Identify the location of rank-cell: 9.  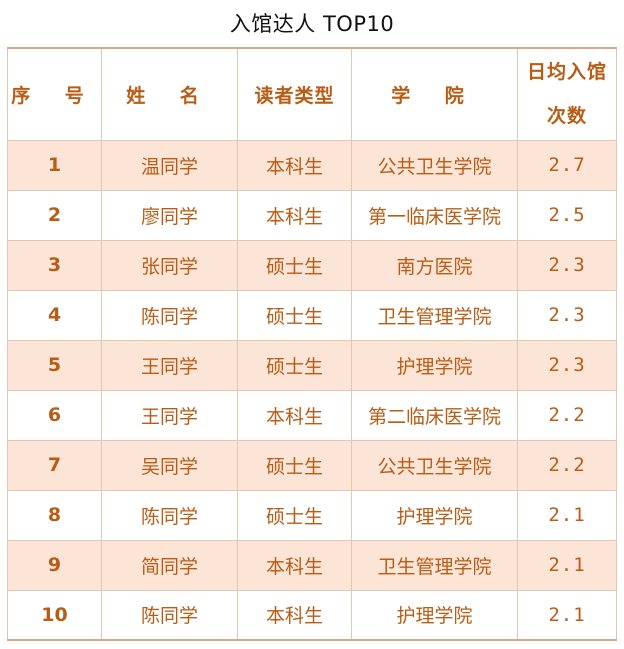
(54, 565).